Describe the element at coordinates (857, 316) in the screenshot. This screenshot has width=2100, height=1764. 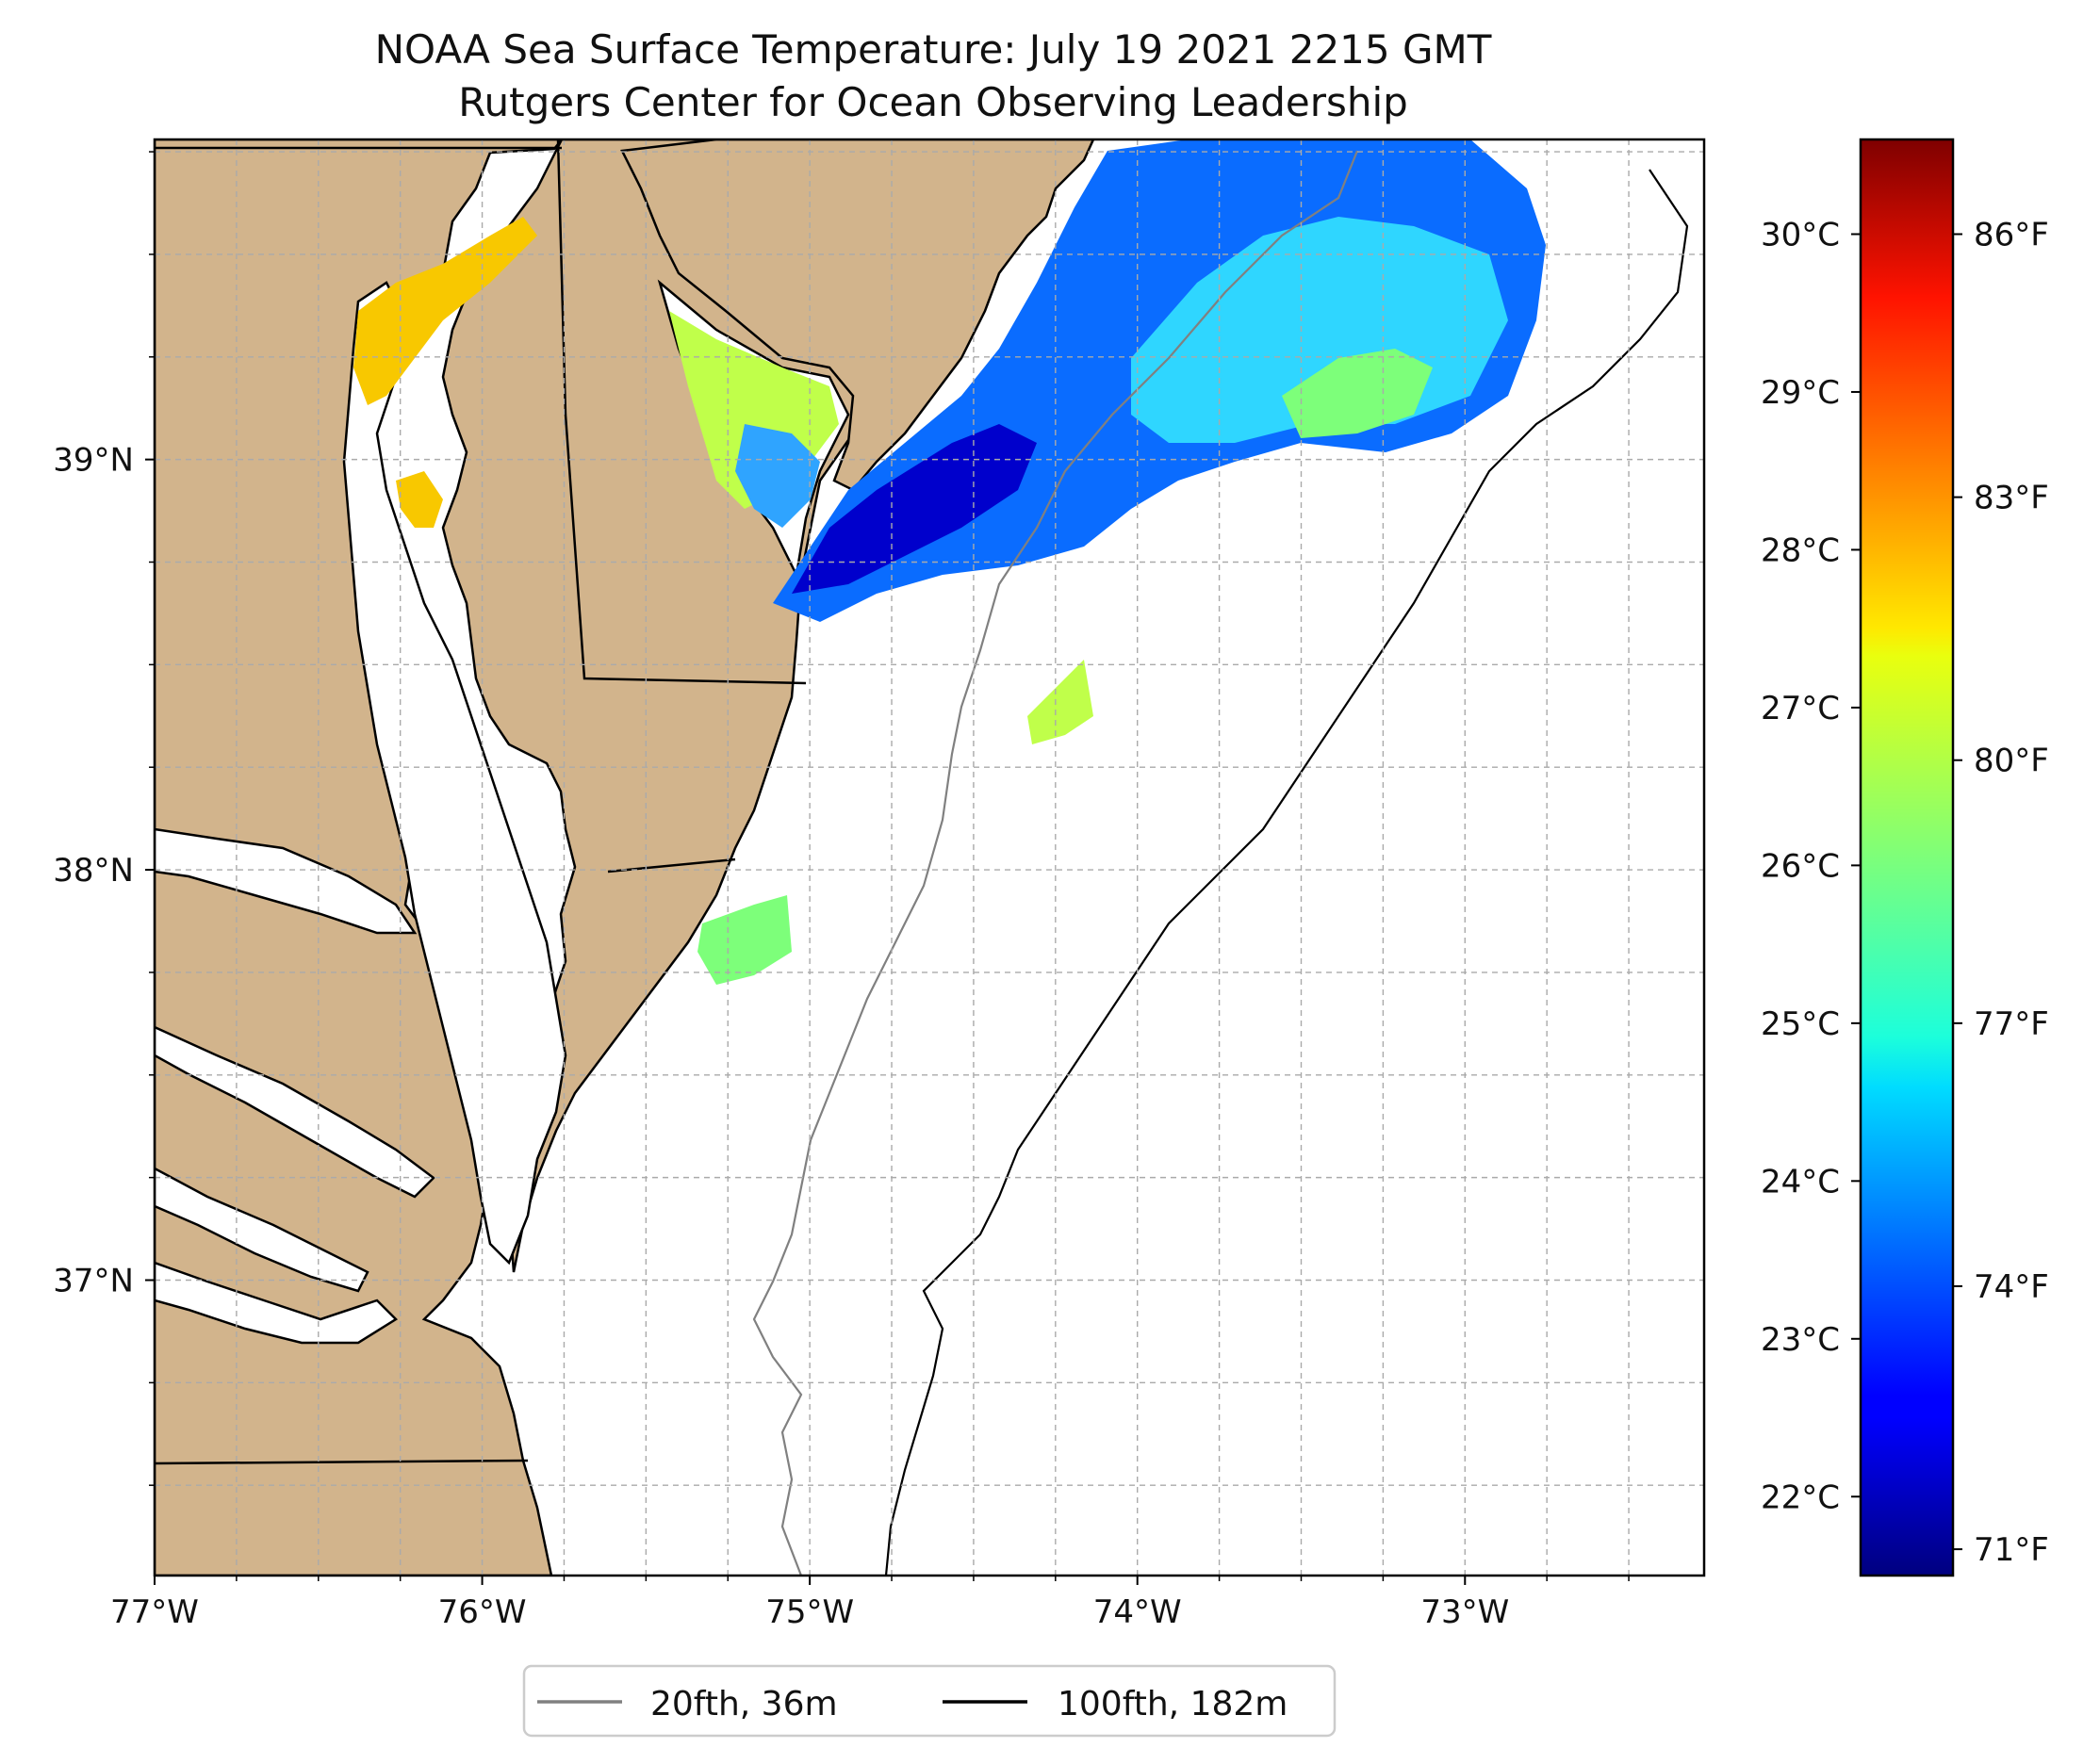
I see `land-new-jersey` at that location.